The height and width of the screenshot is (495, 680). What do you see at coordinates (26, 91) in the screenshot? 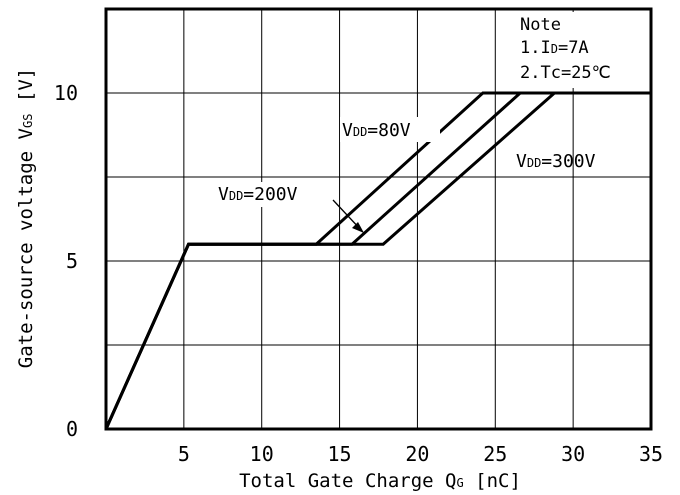
I see `y-axis-label-unit: [V]` at bounding box center [26, 91].